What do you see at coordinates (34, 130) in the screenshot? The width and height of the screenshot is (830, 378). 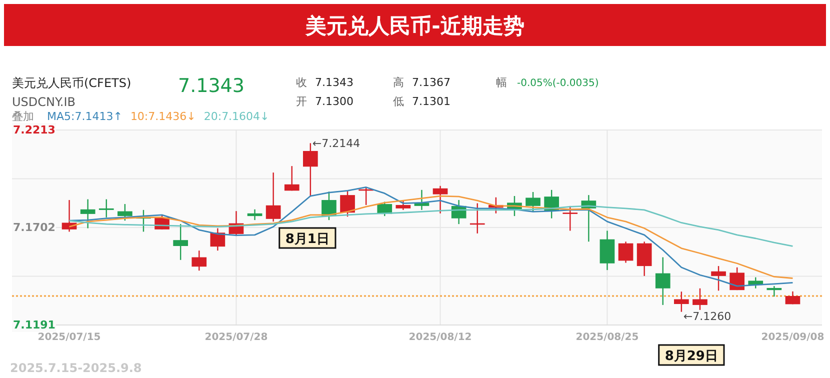 I see `y-tick-label: 7.2213` at bounding box center [34, 130].